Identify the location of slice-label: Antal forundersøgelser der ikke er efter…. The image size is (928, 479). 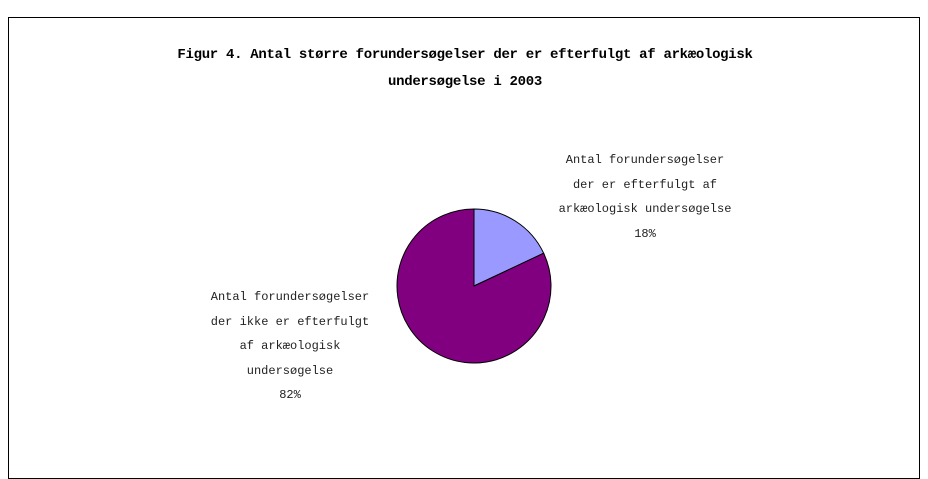
(290, 346).